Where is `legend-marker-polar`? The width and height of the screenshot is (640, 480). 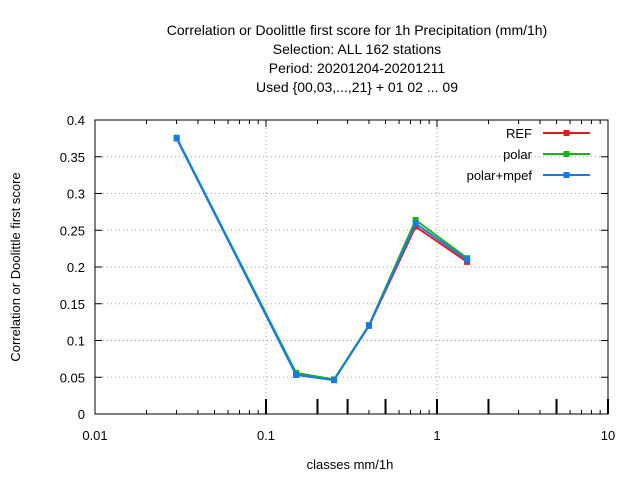
legend-marker-polar is located at coordinates (566, 154).